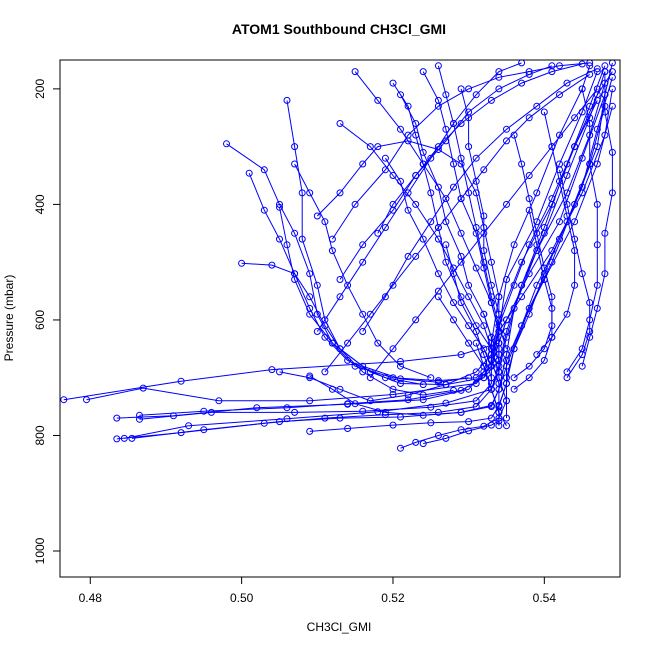 The width and height of the screenshot is (650, 650). I want to click on chart-title: ATOM1 Southbound CH3Cl_GMI, so click(339, 29).